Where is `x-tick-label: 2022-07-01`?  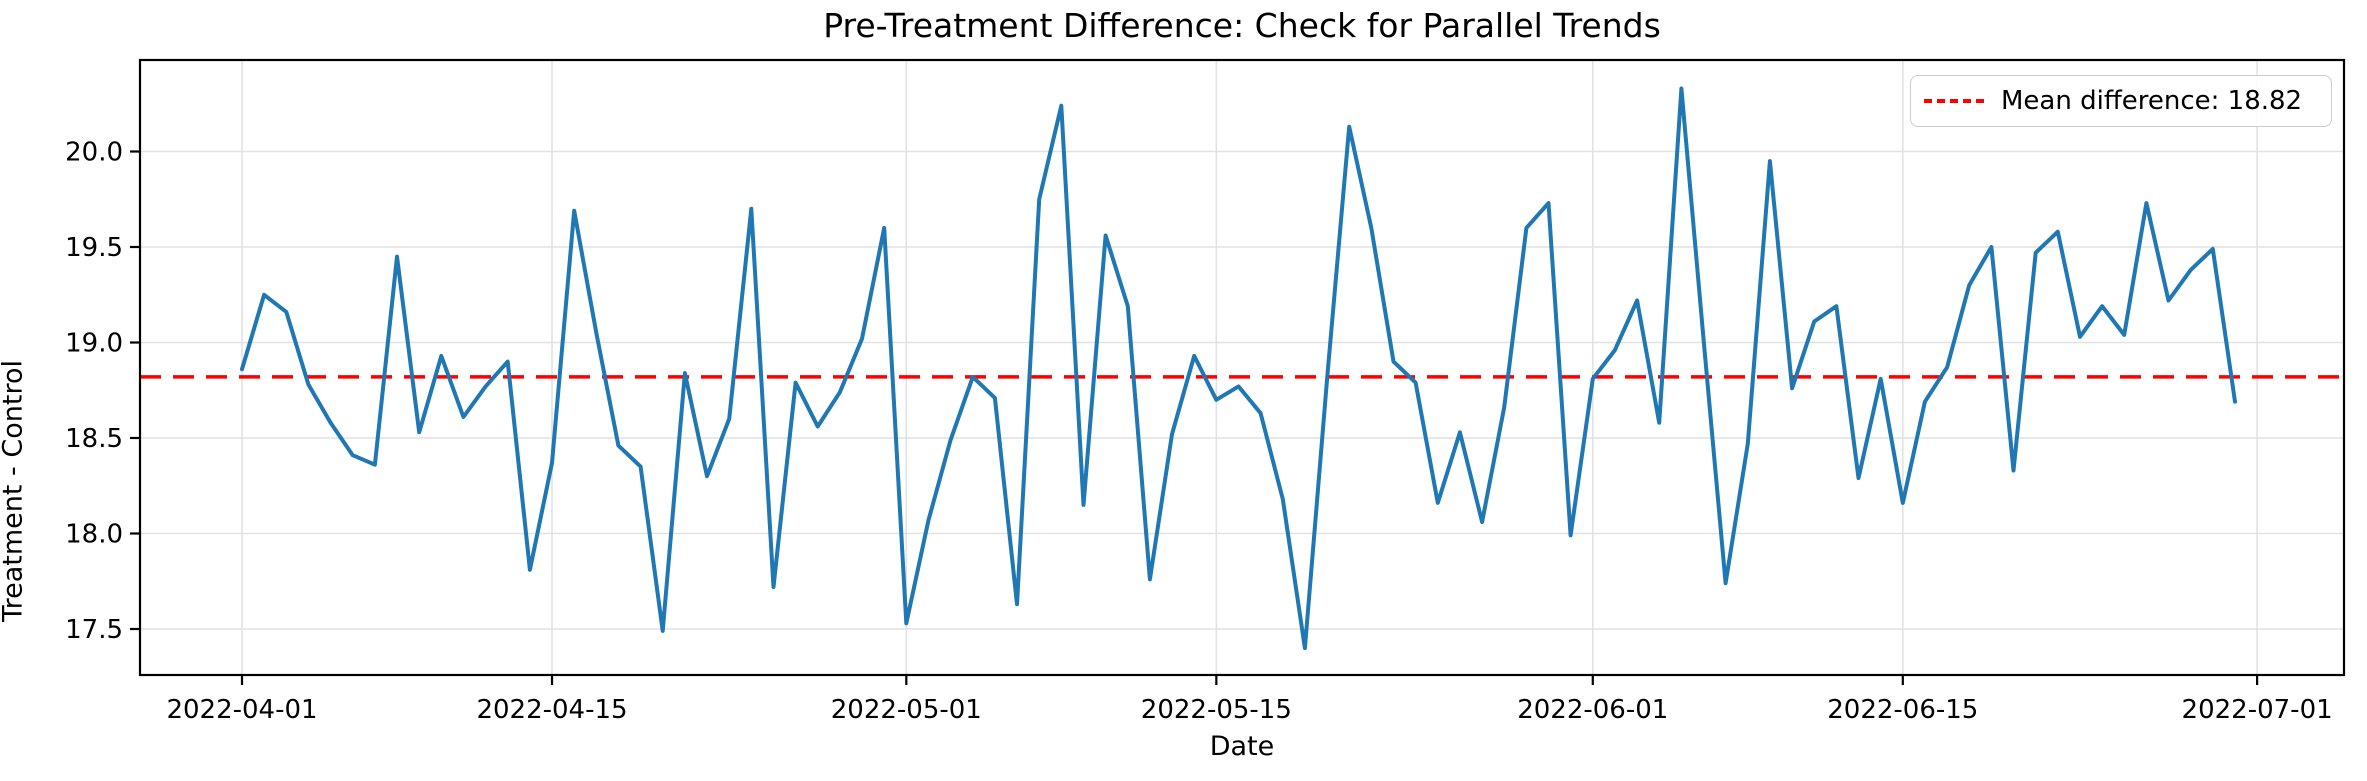
x-tick-label: 2022-07-01 is located at coordinates (2257, 710).